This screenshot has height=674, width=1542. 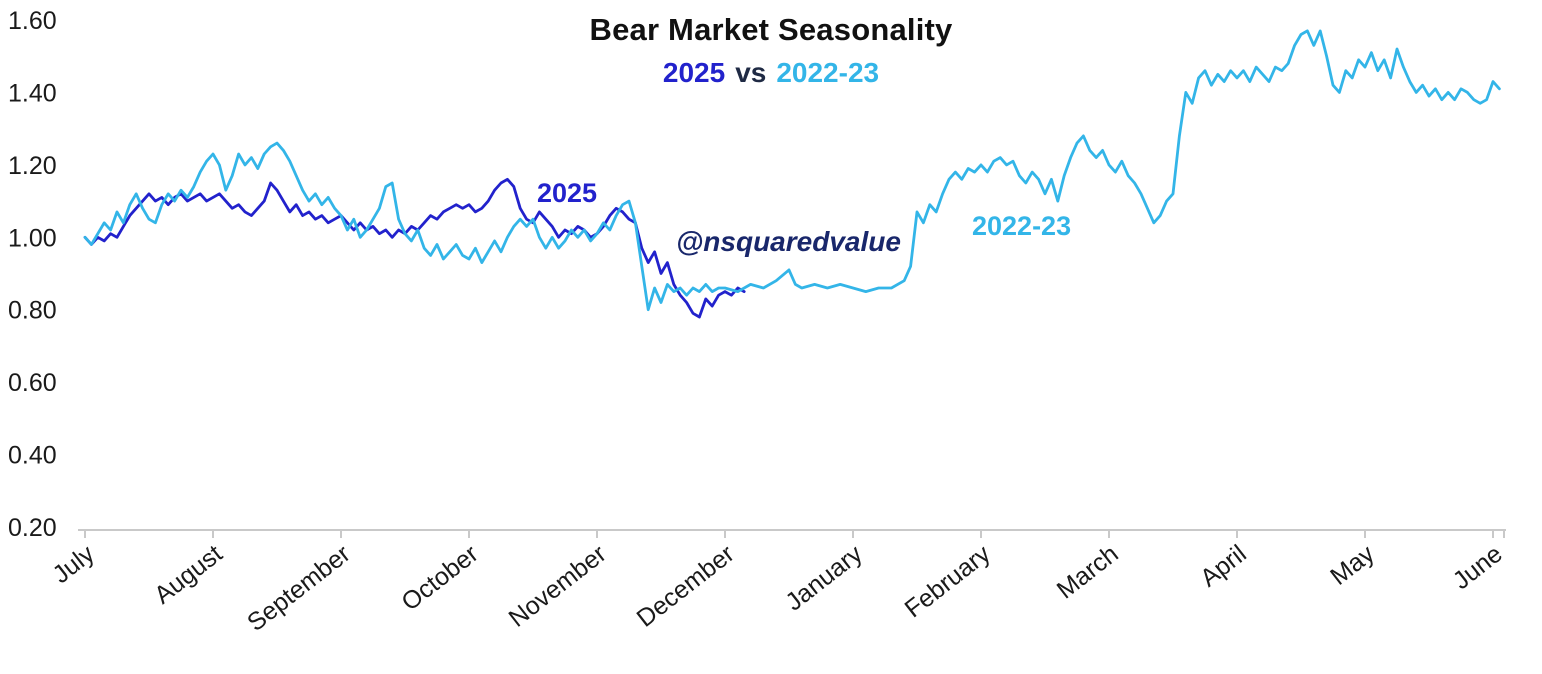 I want to click on y-axis-label: 0.80, so click(x=32, y=311).